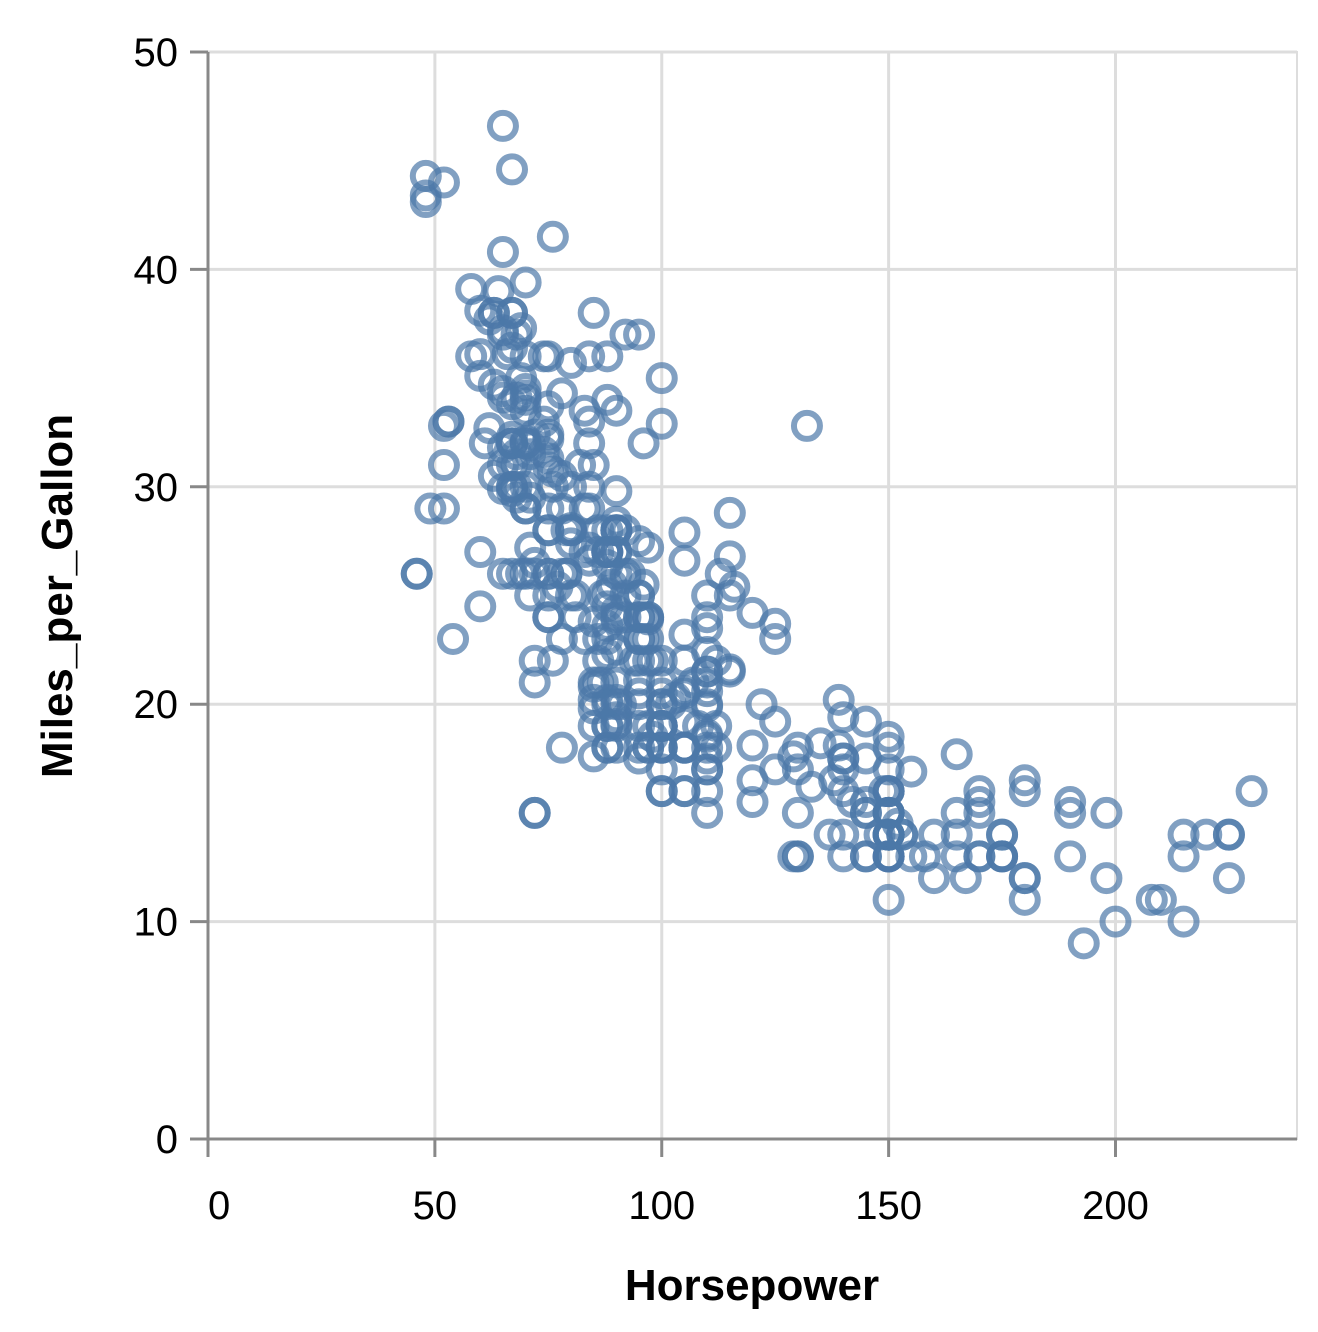  Describe the element at coordinates (156, 923) in the screenshot. I see `y-tick-label: 10` at that location.